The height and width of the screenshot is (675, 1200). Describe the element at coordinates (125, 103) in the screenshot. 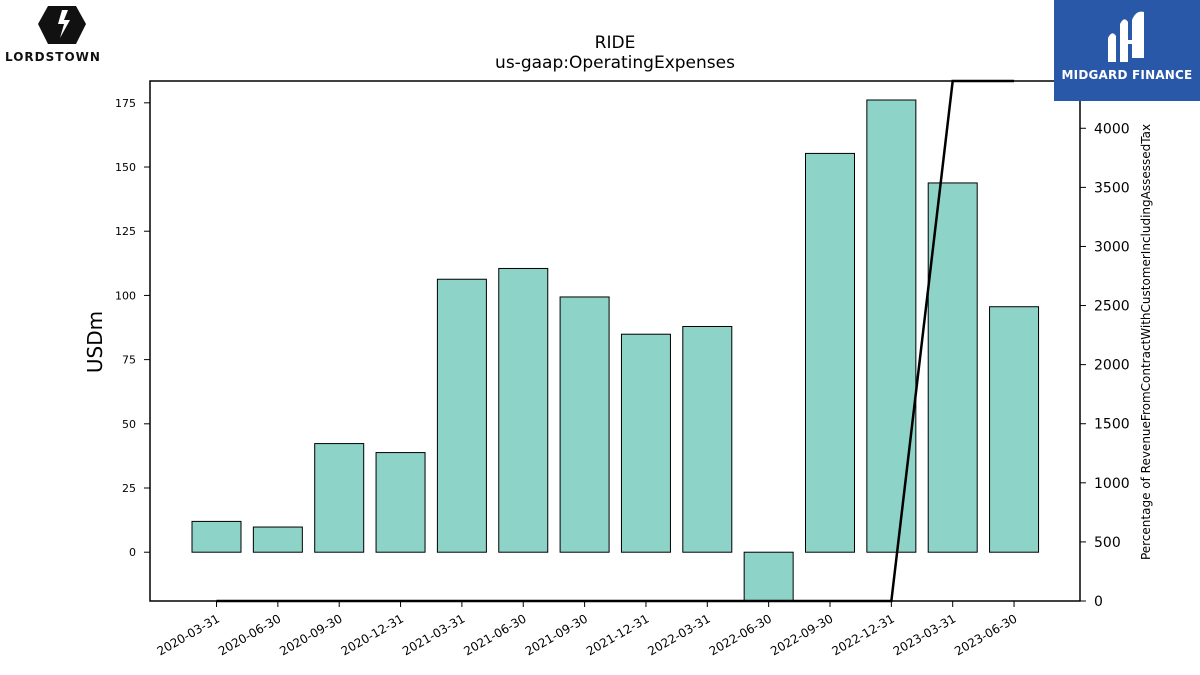

I see `y-tick-label: 175` at that location.